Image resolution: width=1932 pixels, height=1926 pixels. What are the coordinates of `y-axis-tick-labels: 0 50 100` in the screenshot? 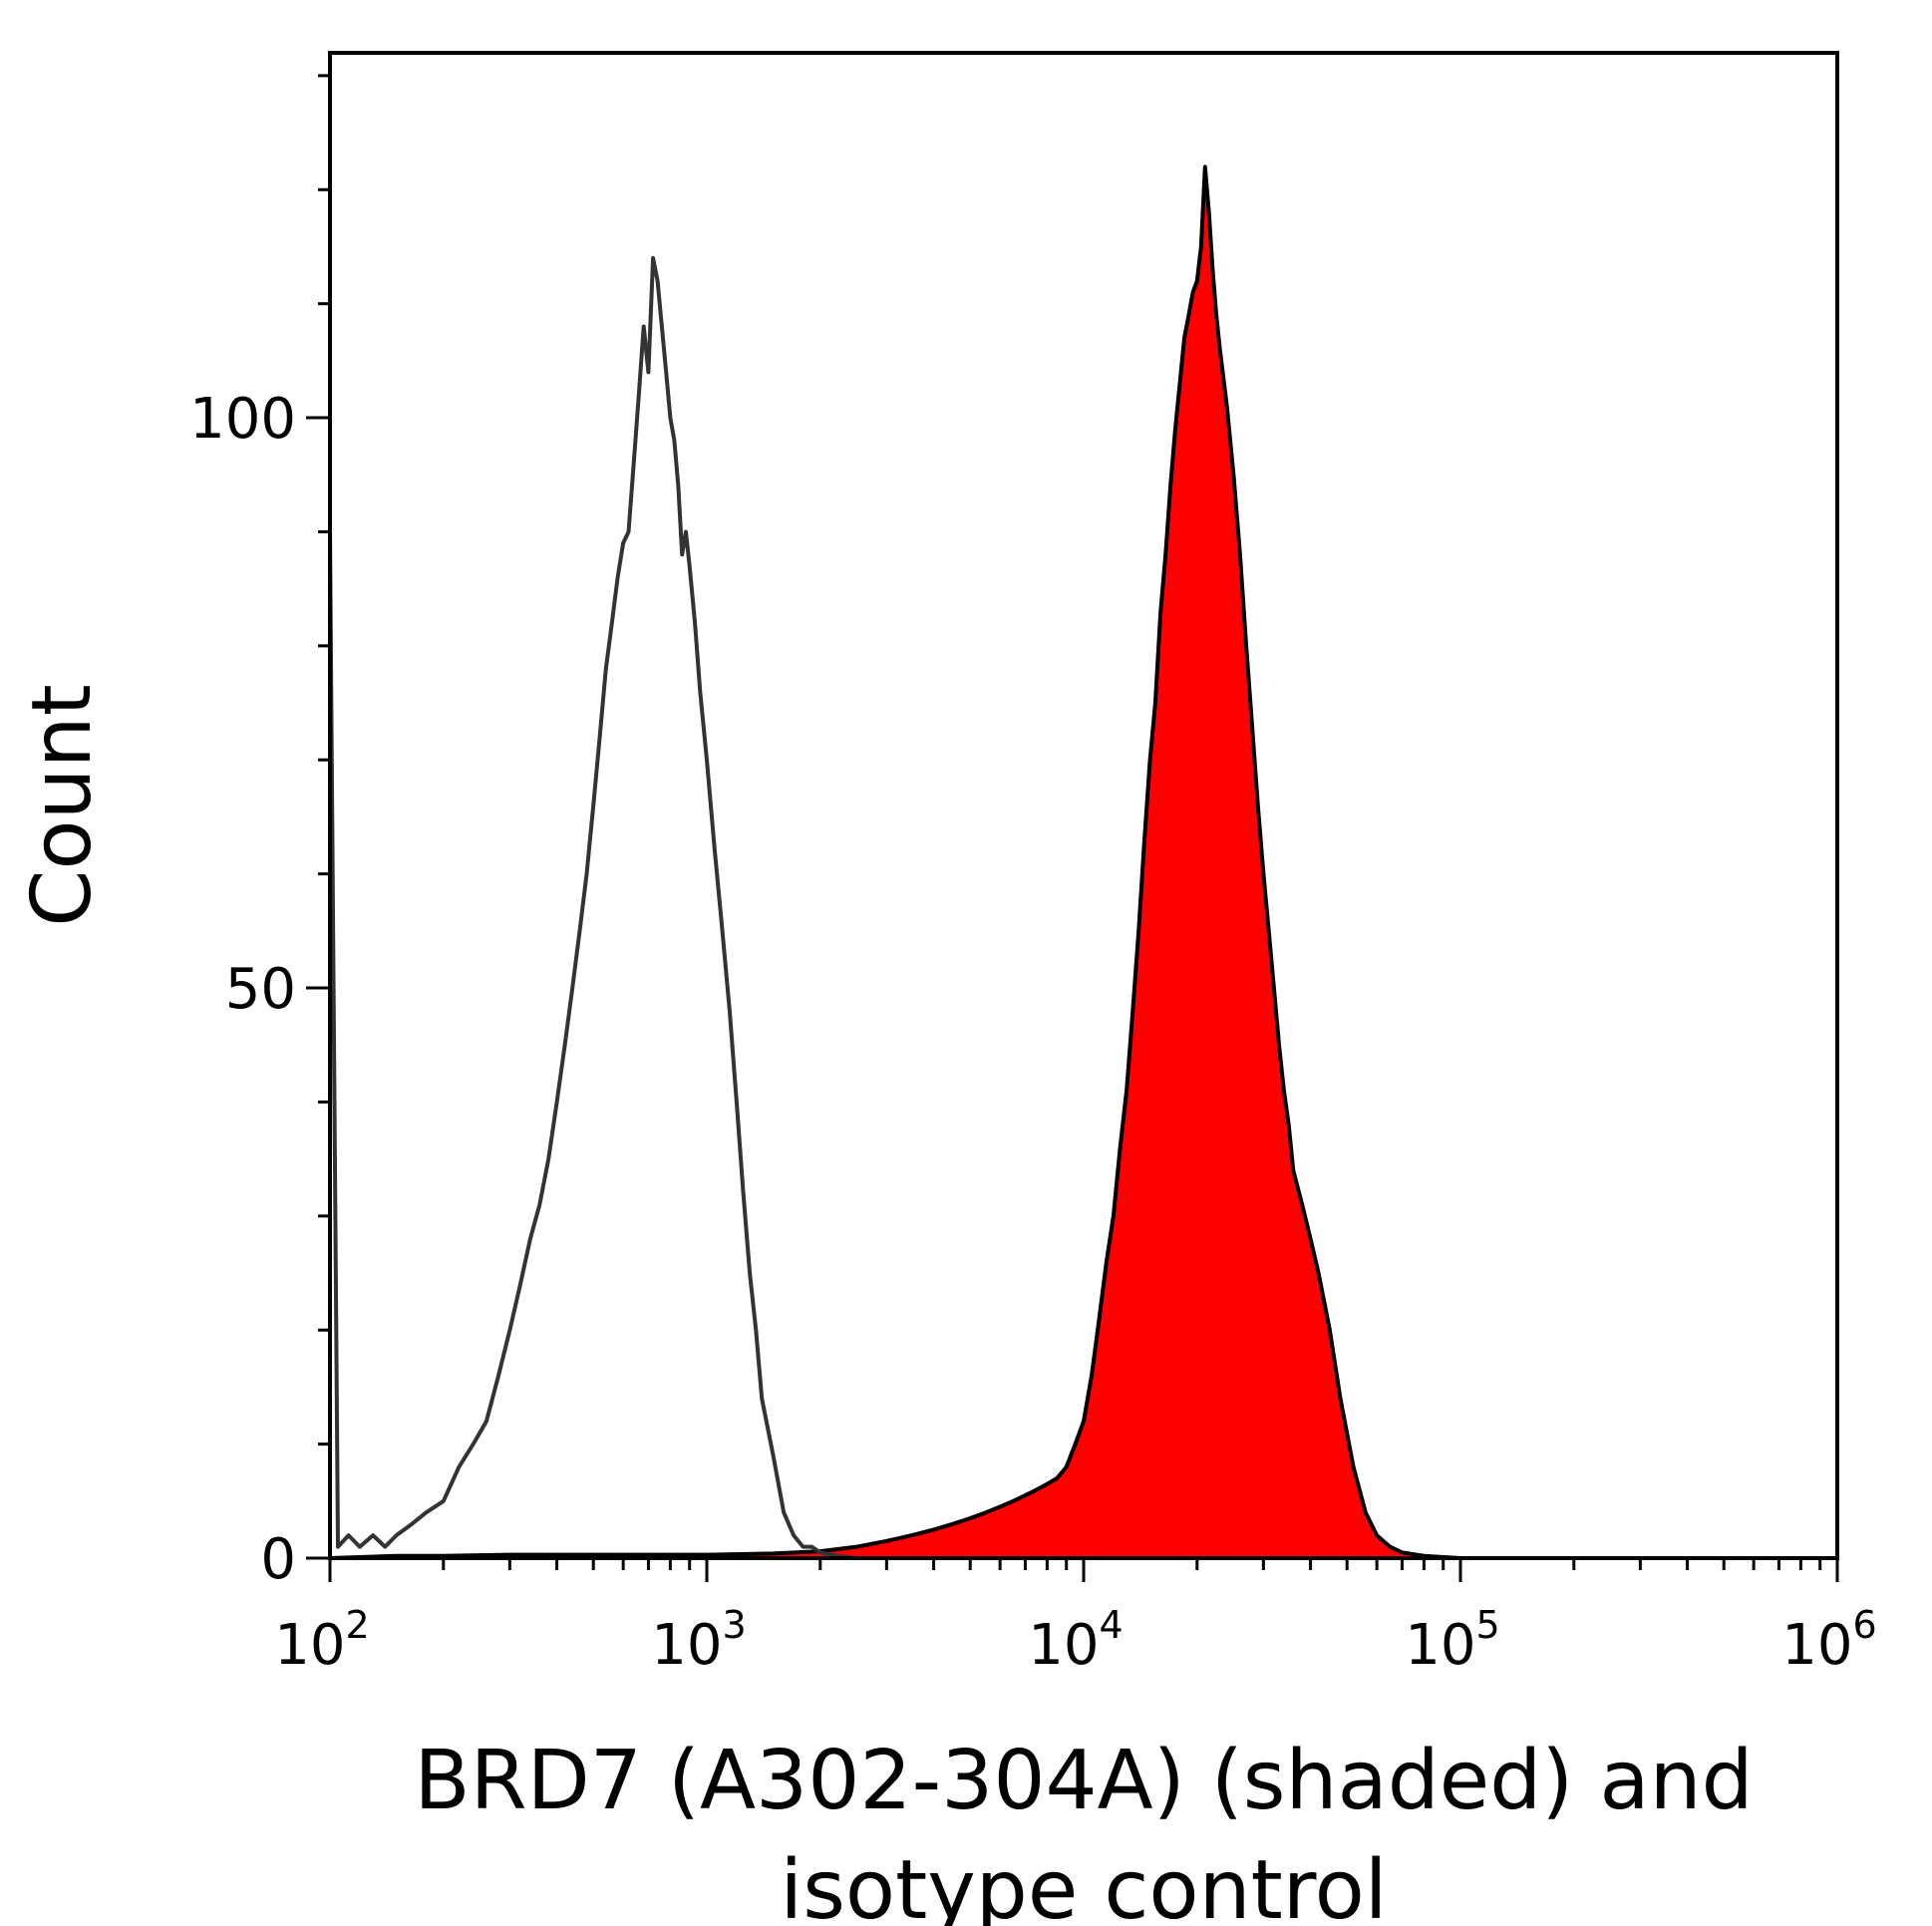 It's located at (242, 989).